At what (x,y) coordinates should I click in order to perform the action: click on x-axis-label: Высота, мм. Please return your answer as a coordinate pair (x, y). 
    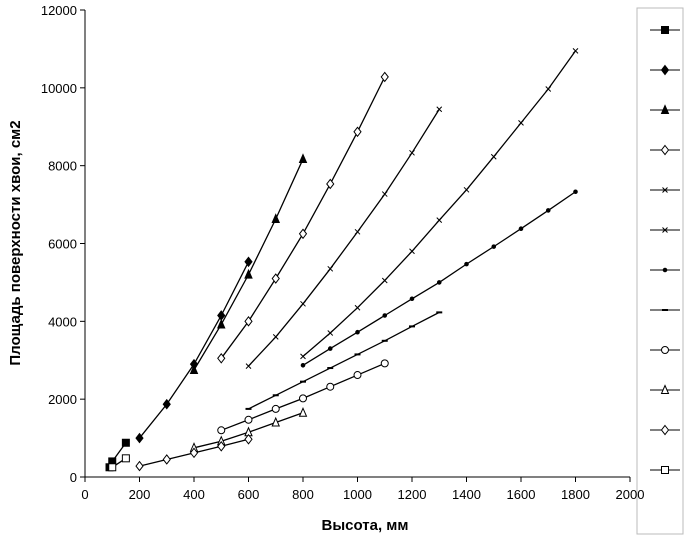
    Looking at the image, I should click on (365, 525).